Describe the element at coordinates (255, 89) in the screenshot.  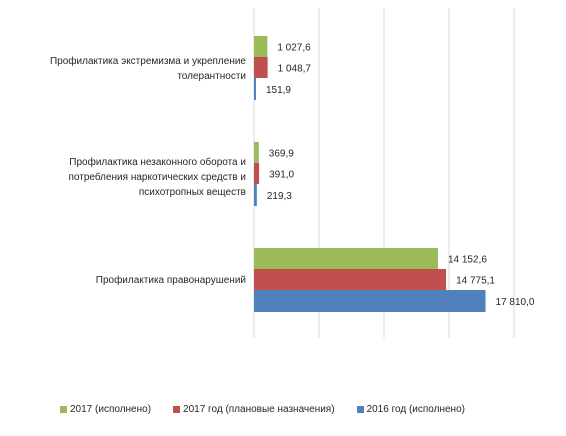
I see `bar-extremism-2016-executed` at that location.